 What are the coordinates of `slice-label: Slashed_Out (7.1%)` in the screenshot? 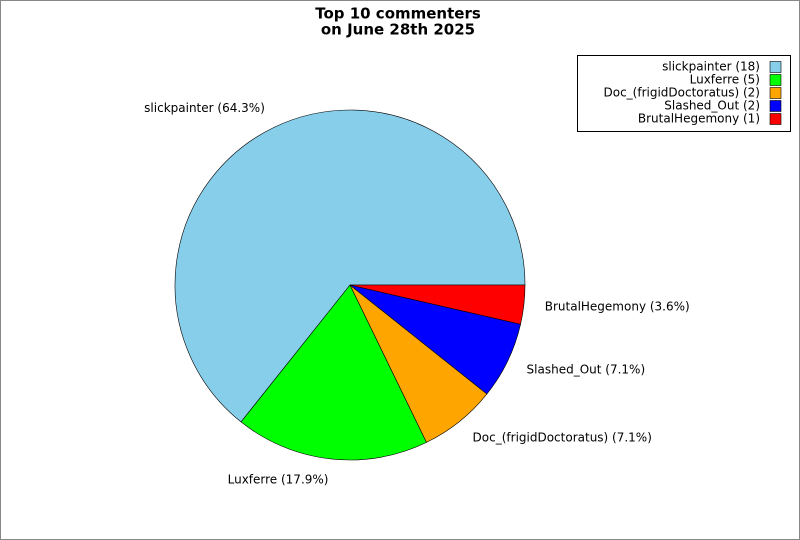 It's located at (586, 370).